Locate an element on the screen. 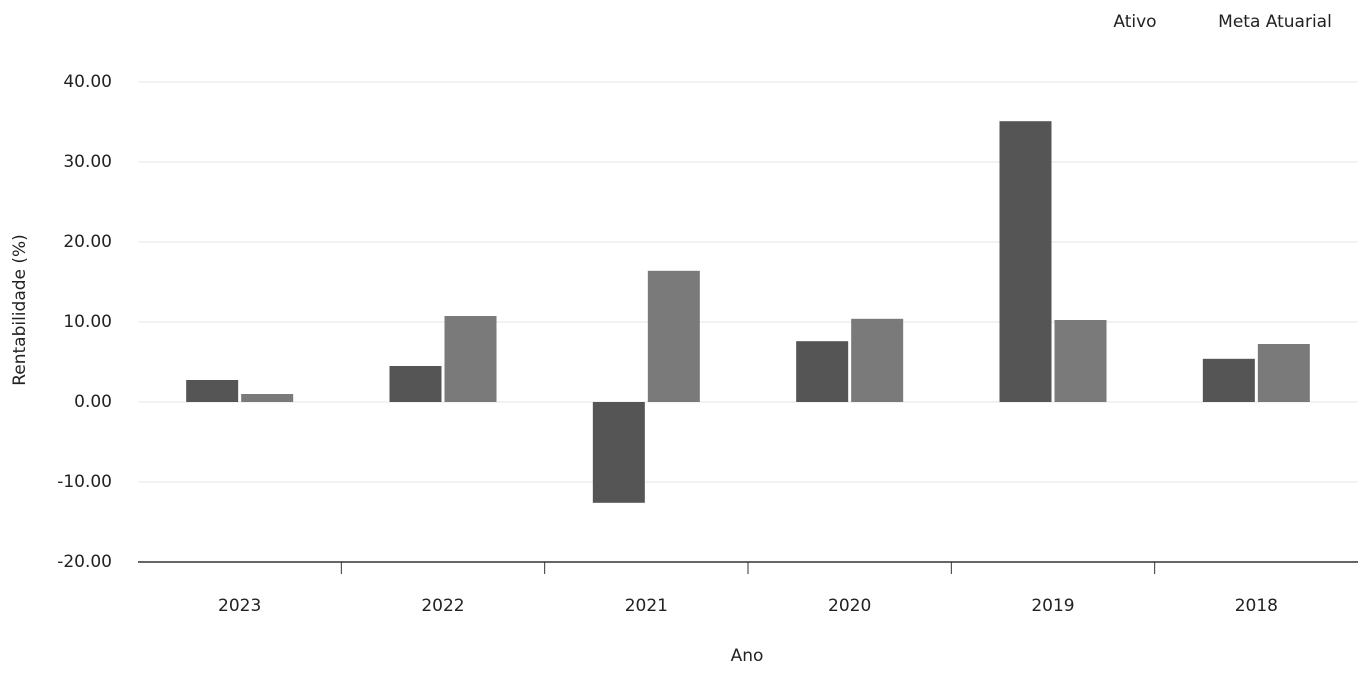 Image resolution: width=1367 pixels, height=673 pixels. x-tick-label: 2023 is located at coordinates (239, 606).